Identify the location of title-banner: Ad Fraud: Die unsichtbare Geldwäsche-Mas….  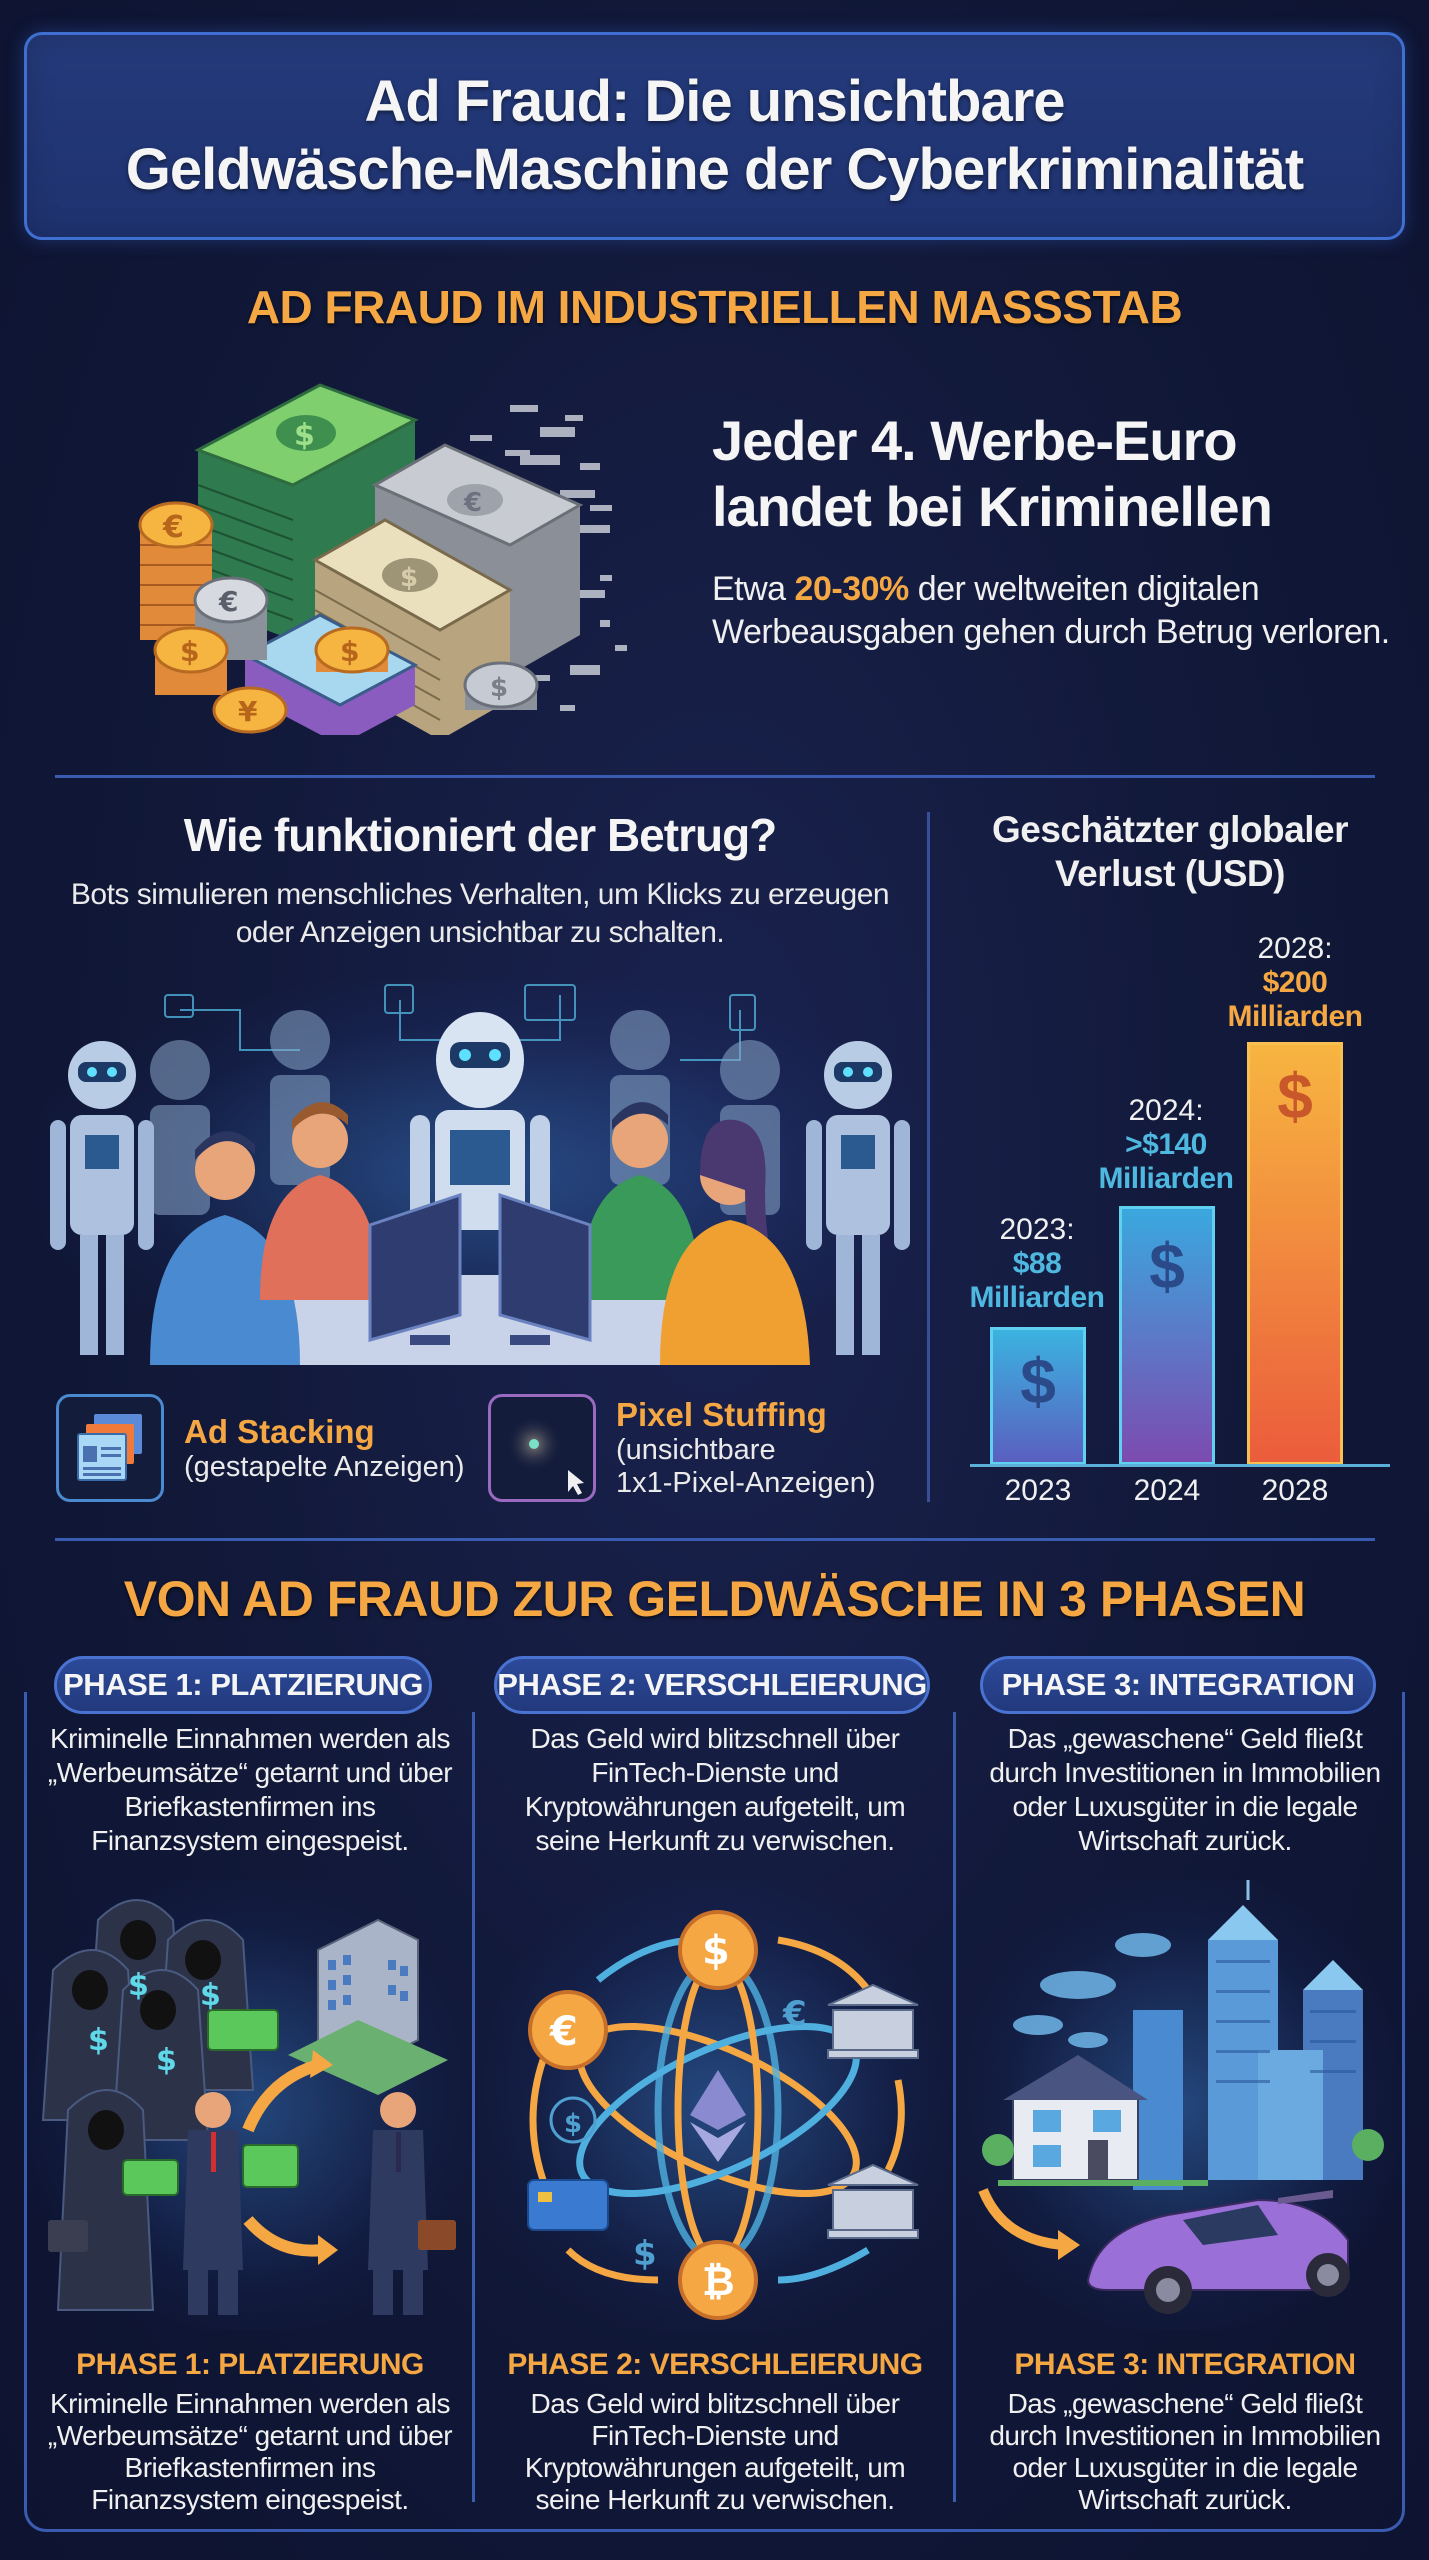
(714, 136).